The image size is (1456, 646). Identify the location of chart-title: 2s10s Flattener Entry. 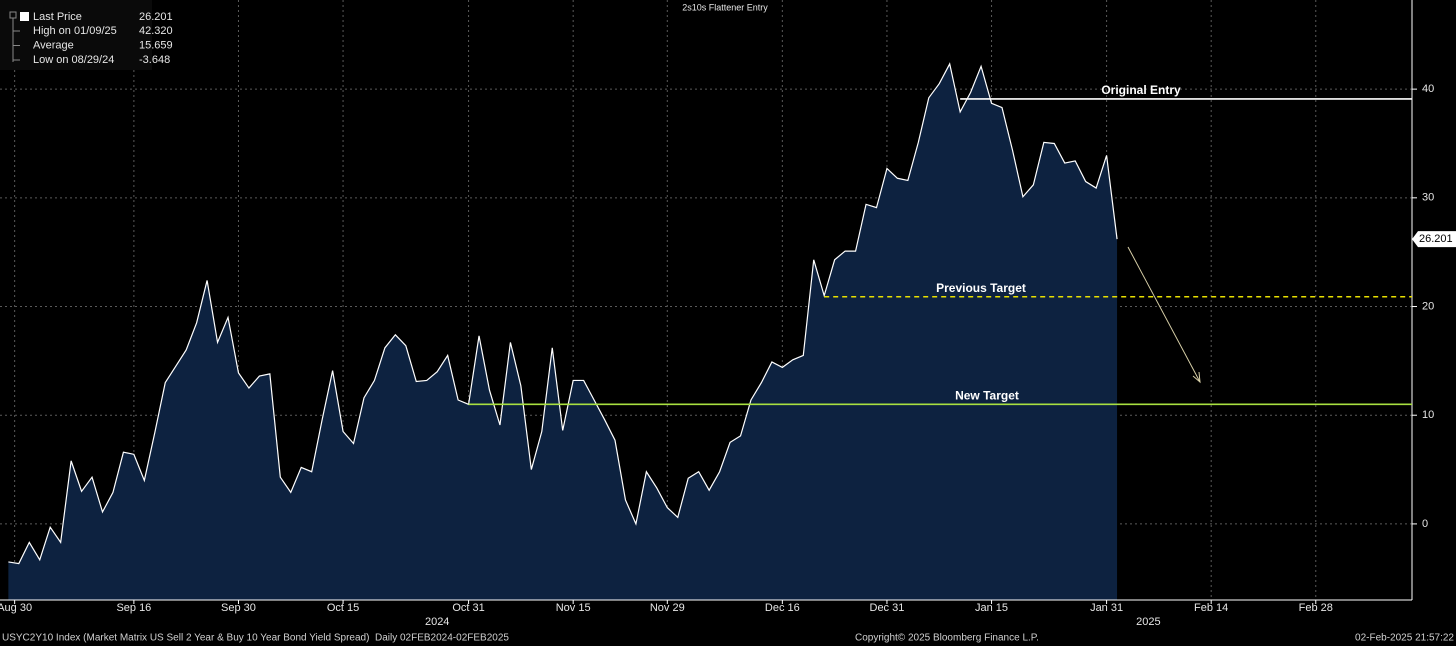
(725, 7).